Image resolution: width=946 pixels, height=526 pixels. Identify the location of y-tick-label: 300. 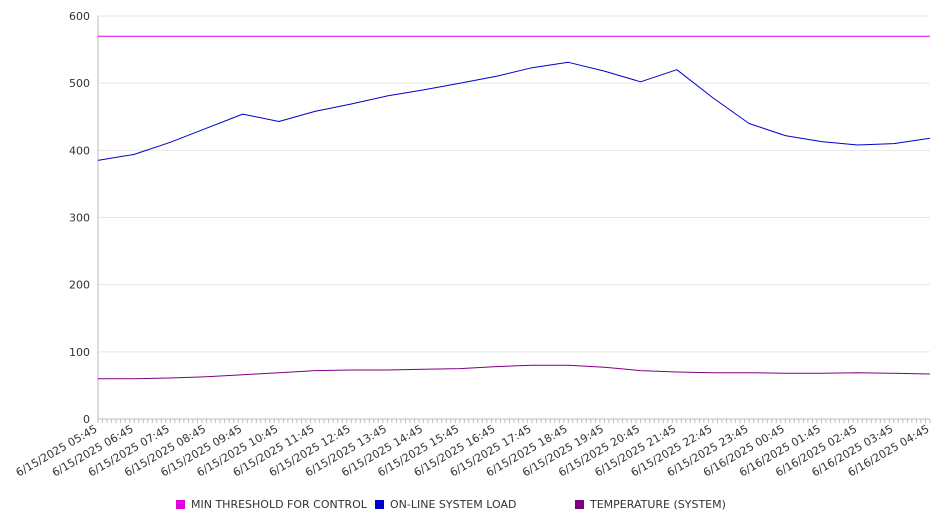
(79, 218).